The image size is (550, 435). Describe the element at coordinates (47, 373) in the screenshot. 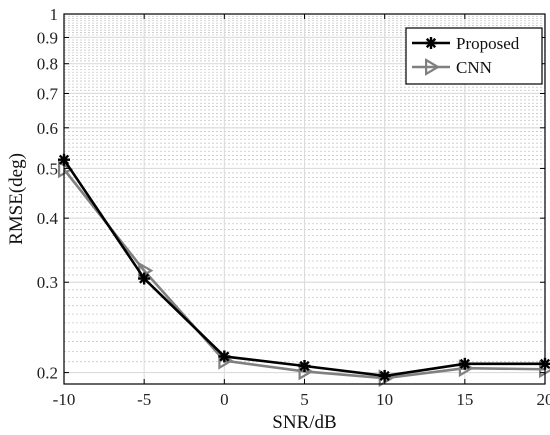

I see `y-tick-label: 0.2` at that location.